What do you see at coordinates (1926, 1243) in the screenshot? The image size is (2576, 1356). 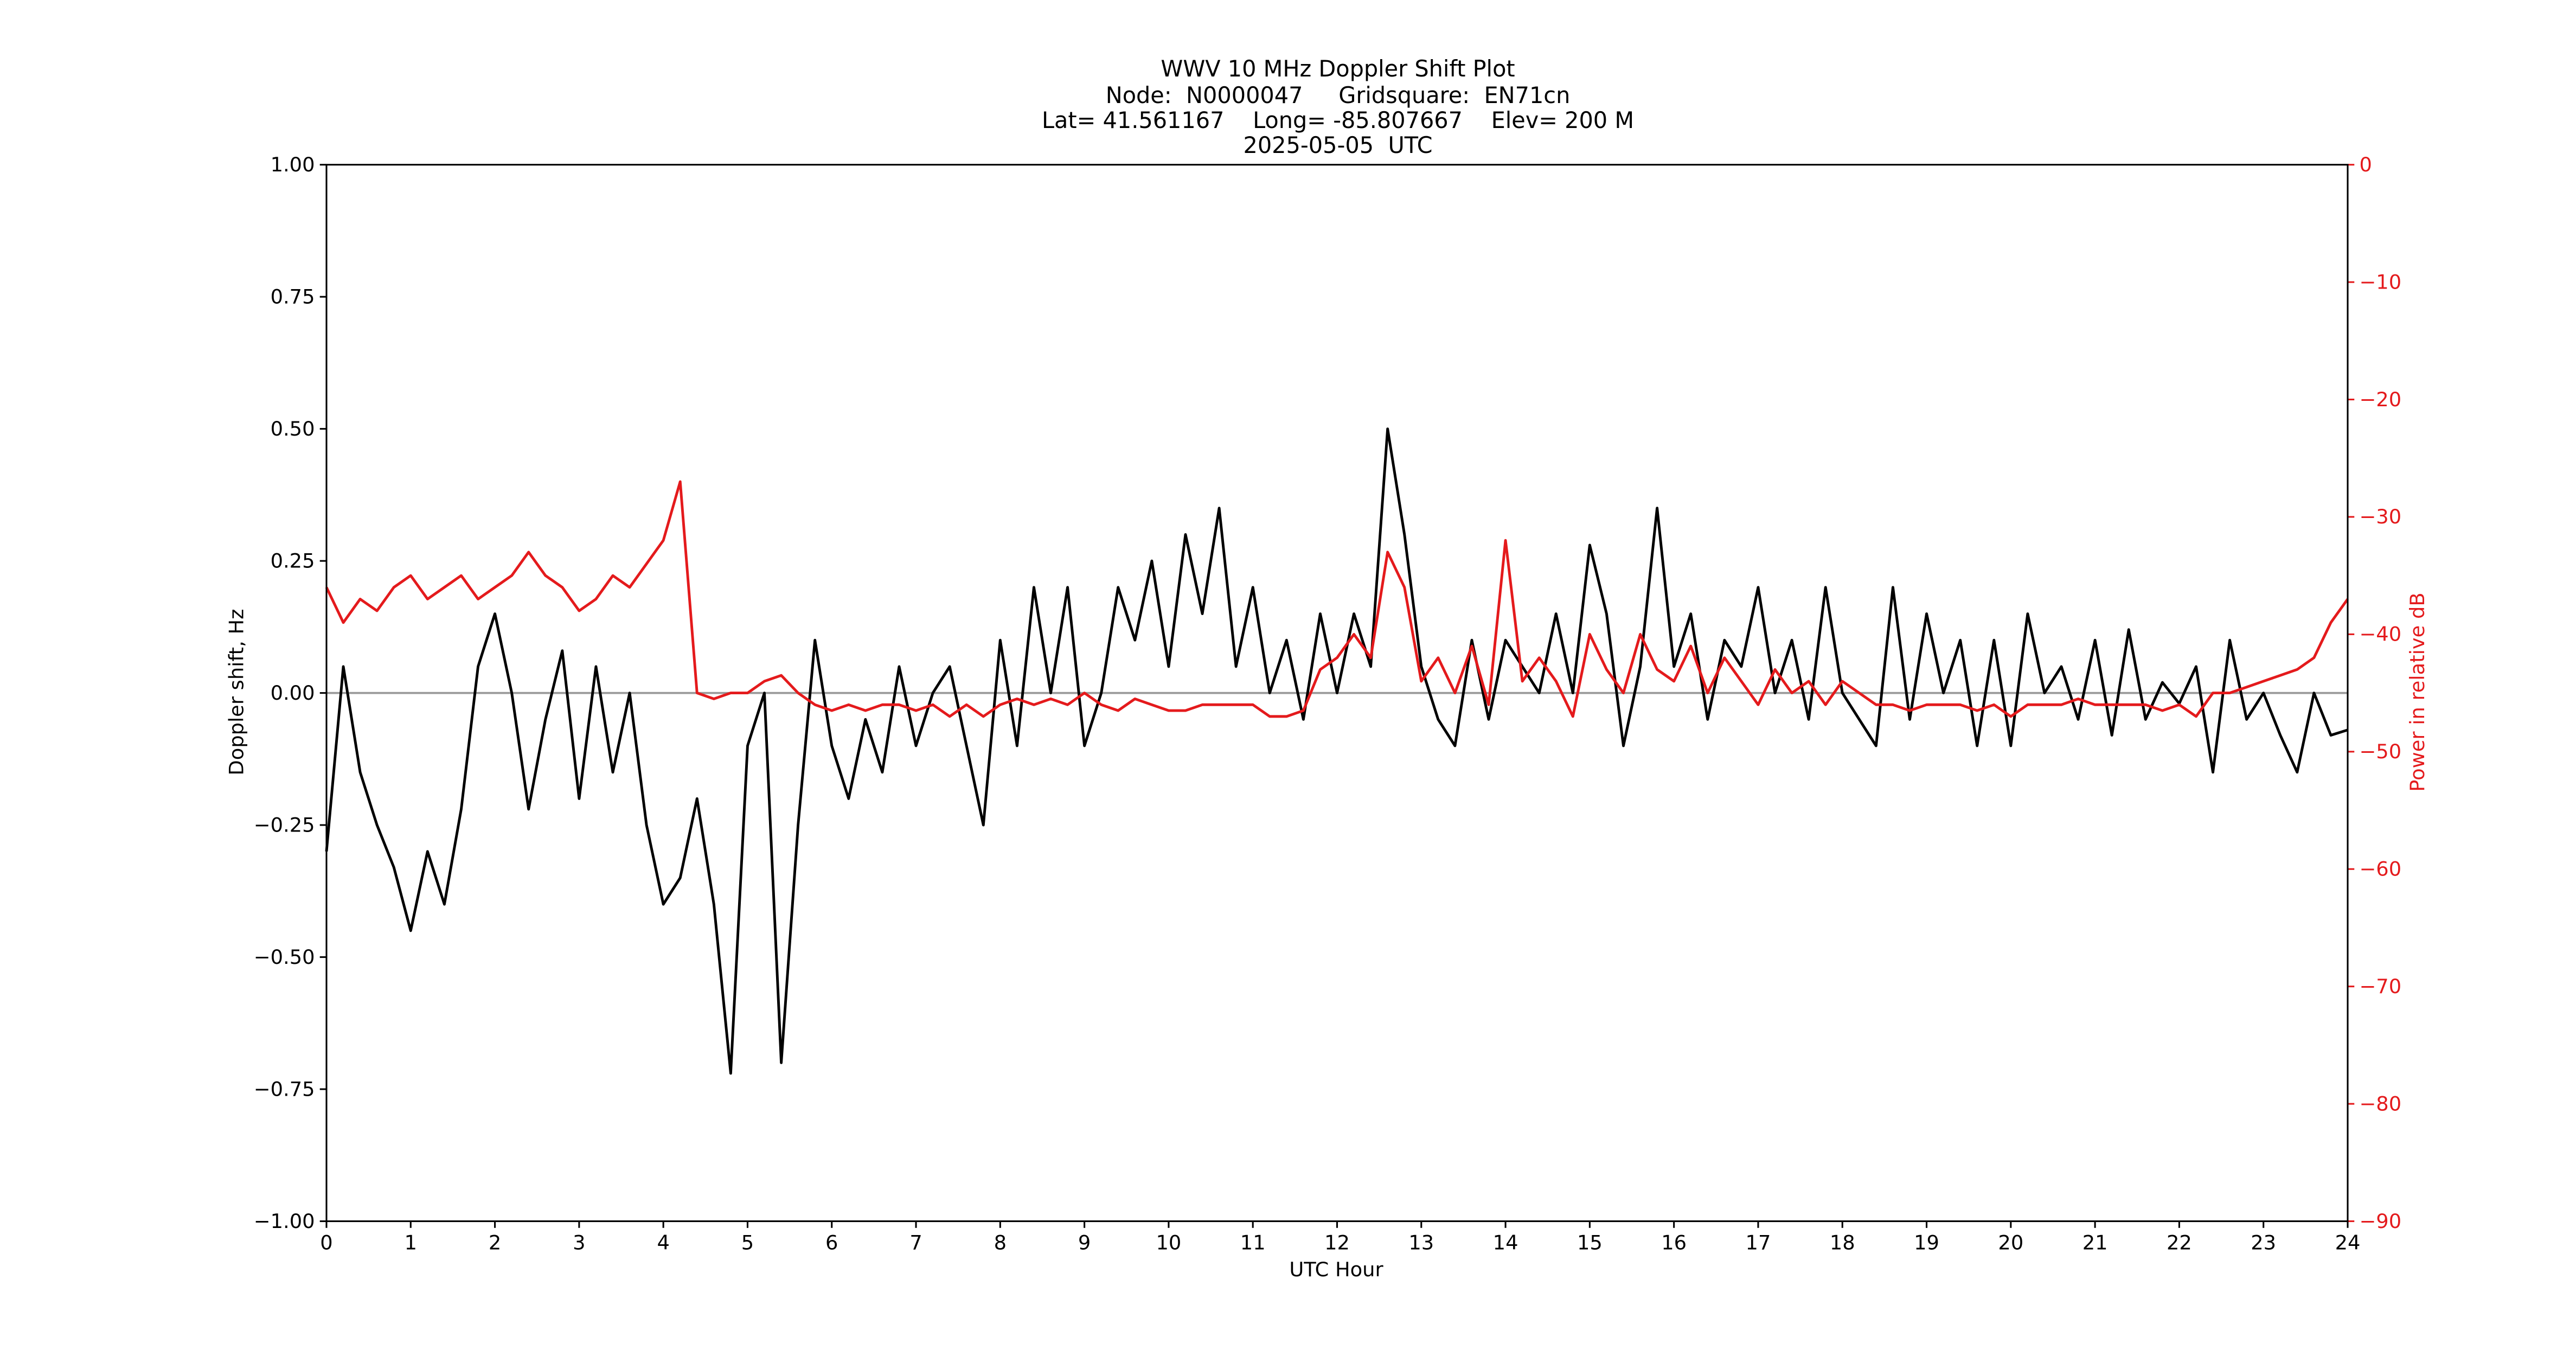 I see `x-tick-label: 19` at bounding box center [1926, 1243].